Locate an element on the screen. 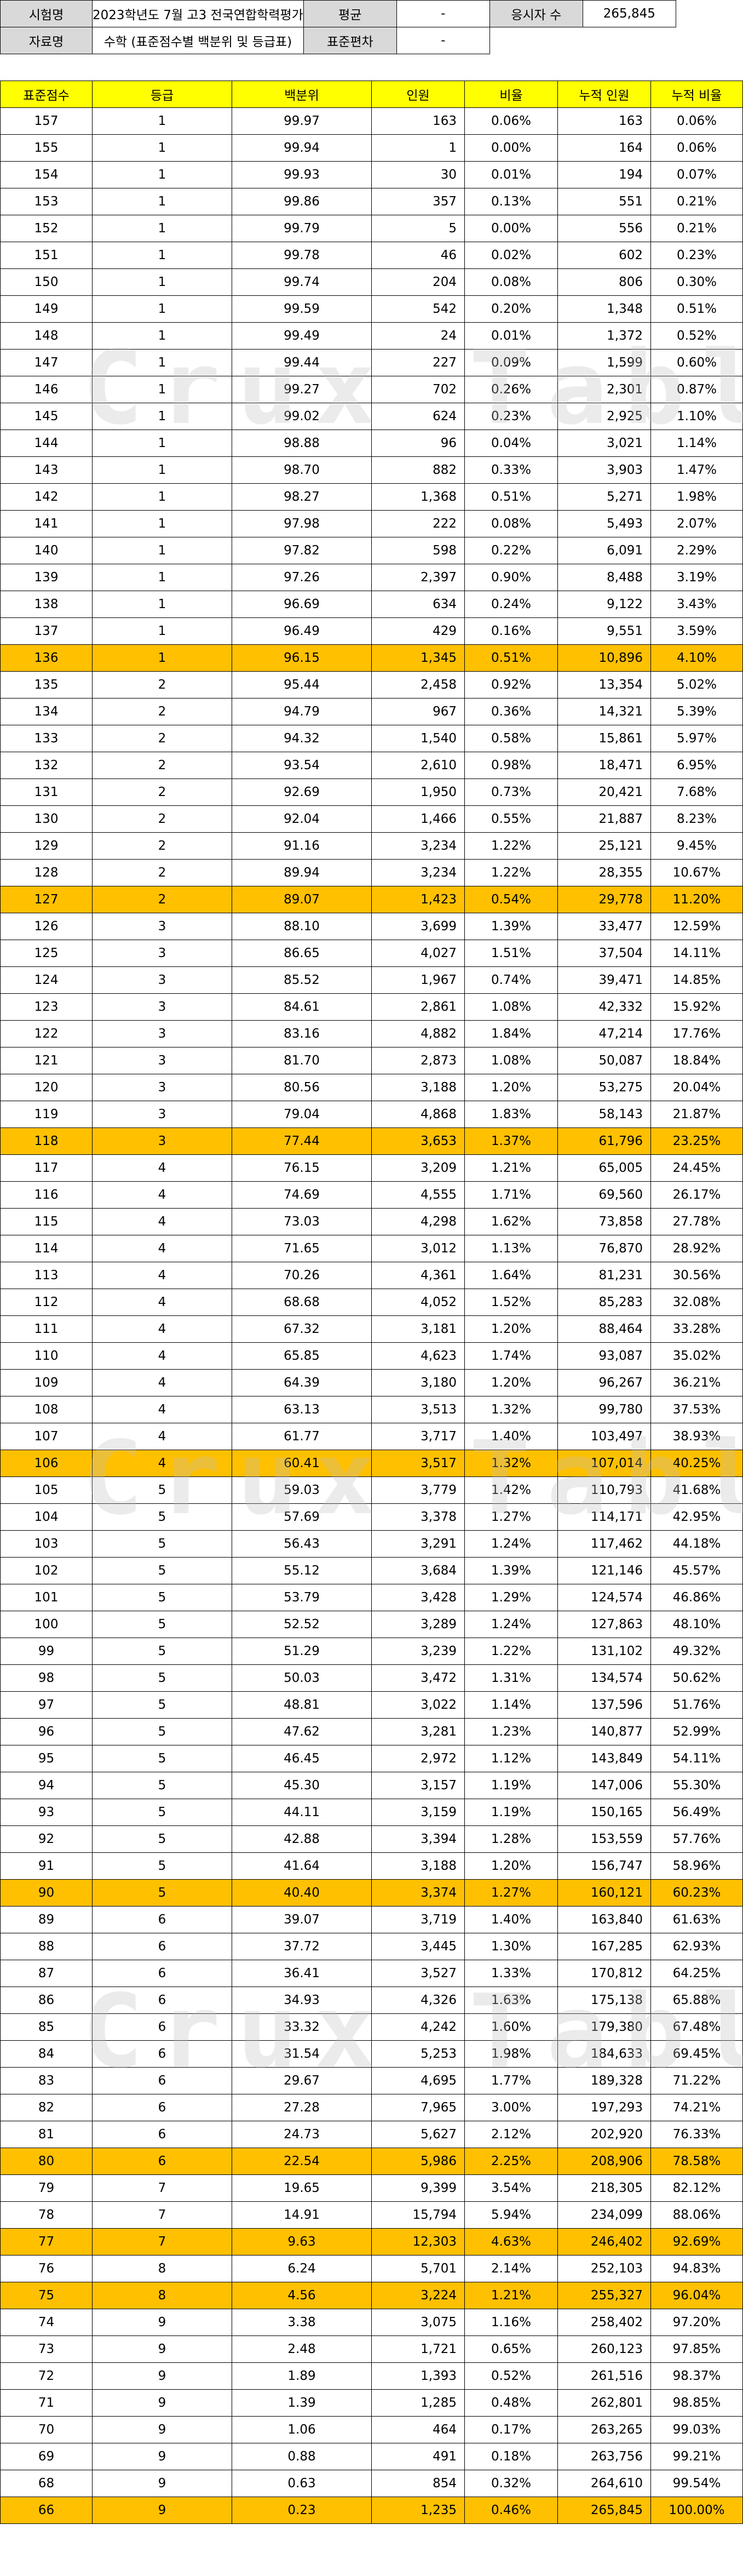 The image size is (743, 2576). cell-grade: 6 is located at coordinates (162, 2134).